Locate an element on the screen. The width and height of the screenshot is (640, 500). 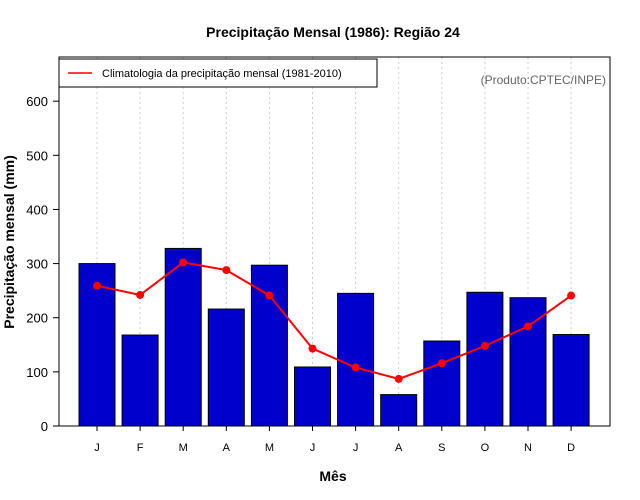
y-axis: 0 100 200 300 400 500 600 is located at coordinates (42, 264).